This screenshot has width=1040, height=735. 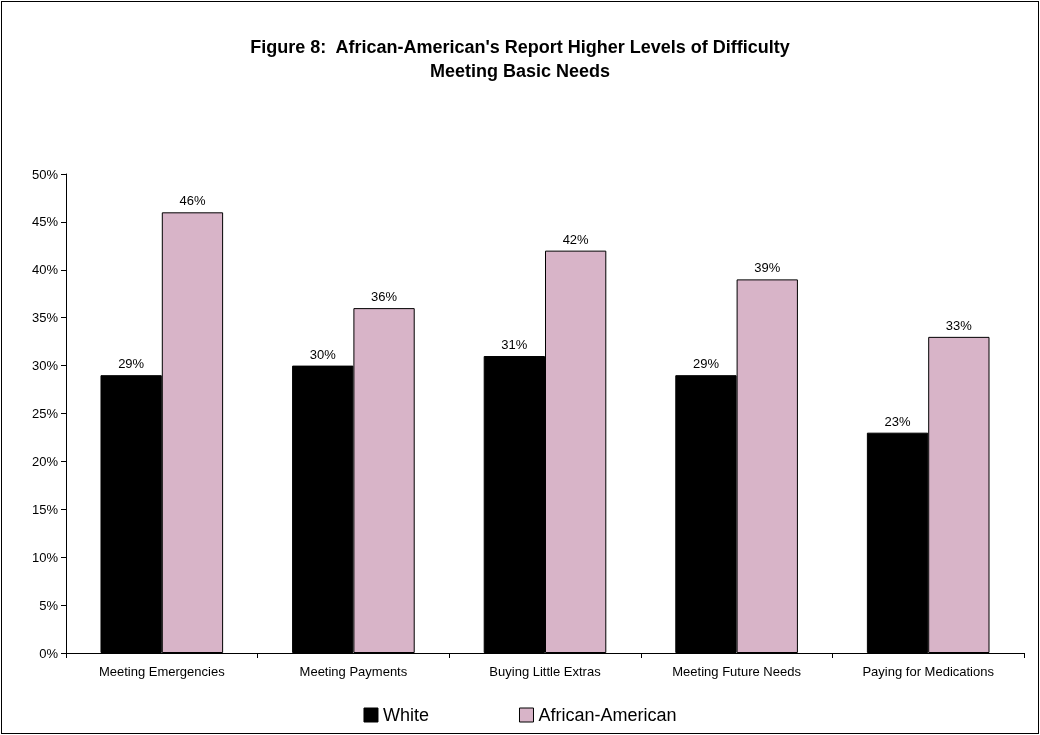 I want to click on x-tick-label: Meeting Emergencies, so click(x=162, y=671).